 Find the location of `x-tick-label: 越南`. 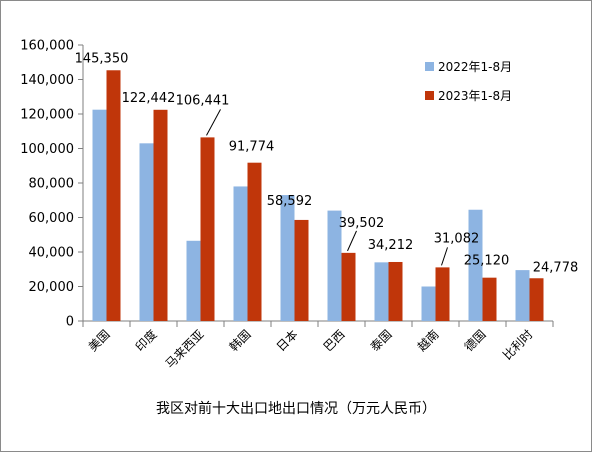

x-tick-label: 越南 is located at coordinates (428, 341).